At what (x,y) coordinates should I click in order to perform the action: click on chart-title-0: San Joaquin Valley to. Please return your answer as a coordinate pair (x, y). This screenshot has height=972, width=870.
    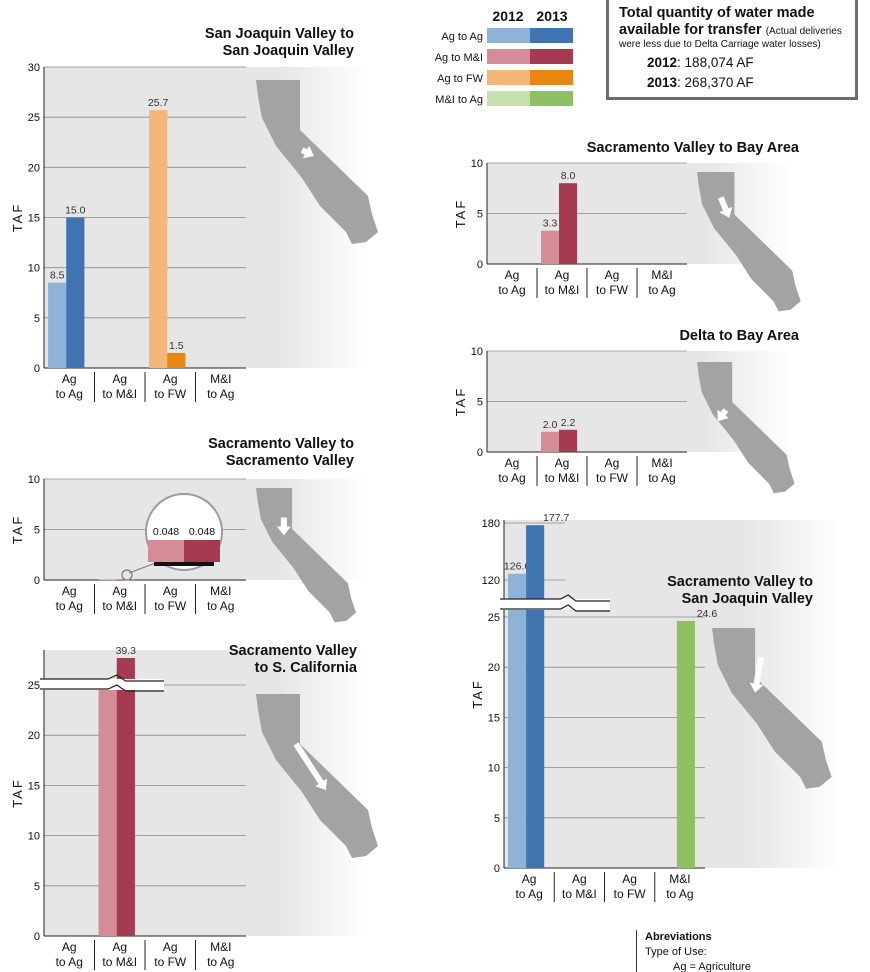
    Looking at the image, I should click on (279, 34).